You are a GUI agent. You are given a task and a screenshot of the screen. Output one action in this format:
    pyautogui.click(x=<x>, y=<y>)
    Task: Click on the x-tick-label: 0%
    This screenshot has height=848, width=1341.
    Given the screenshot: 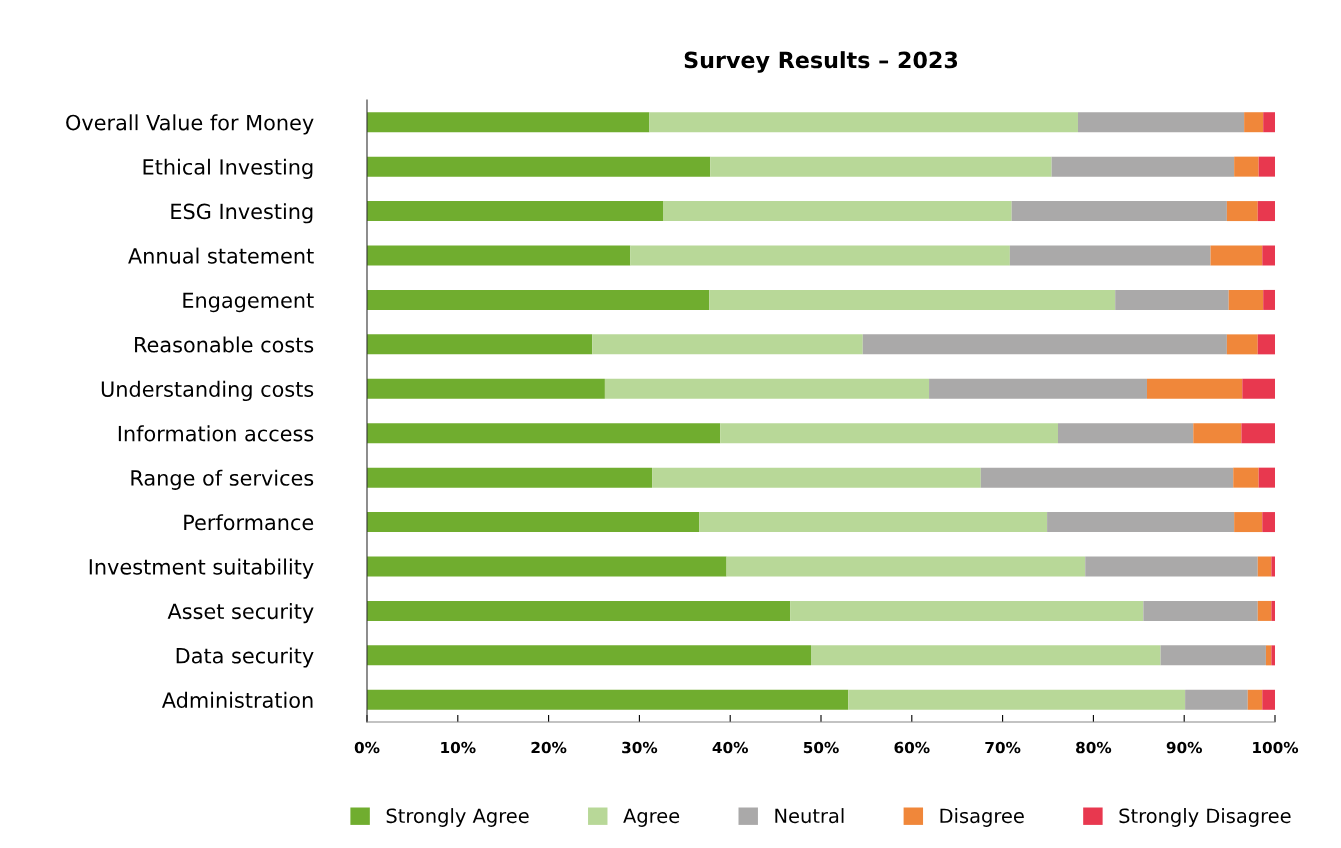 What is the action you would take?
    pyautogui.click(x=367, y=747)
    